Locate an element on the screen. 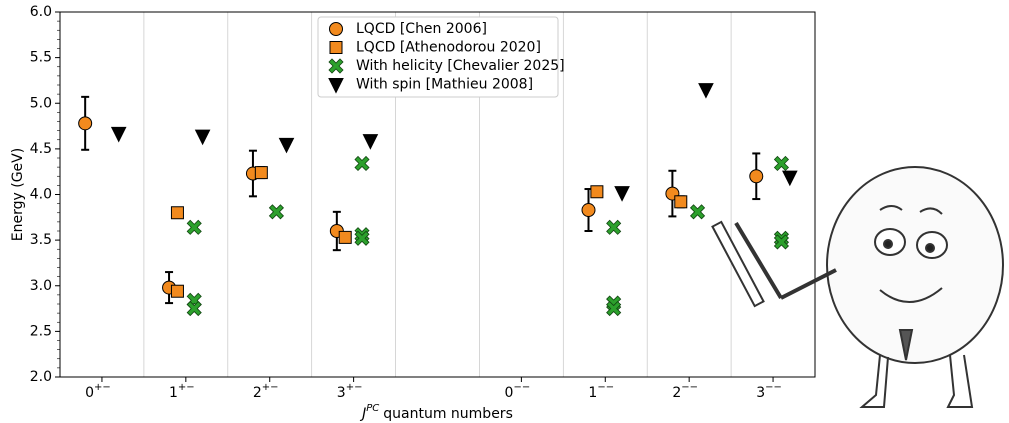  y-tick-label: 5.0 is located at coordinates (41, 103).